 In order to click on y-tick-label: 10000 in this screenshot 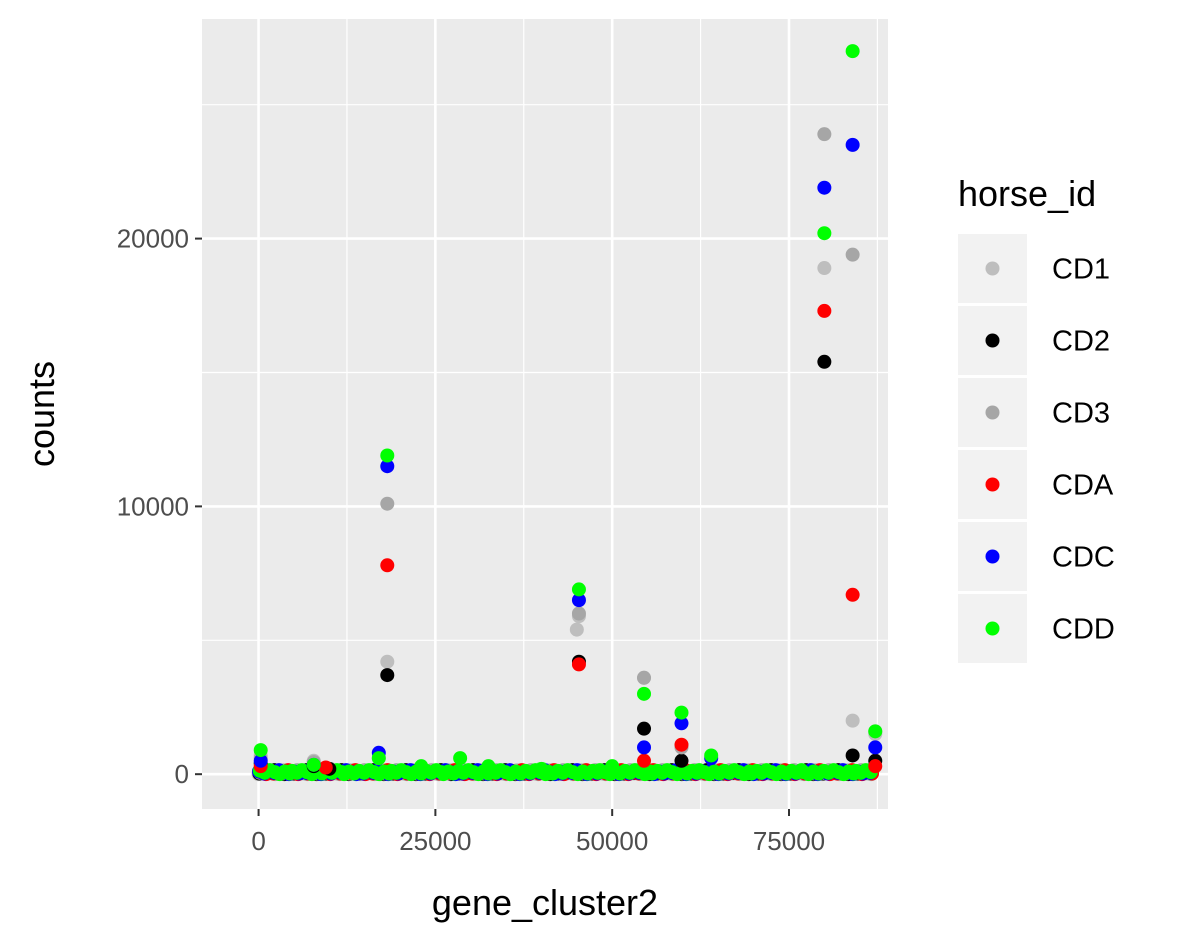, I will do `click(153, 506)`.